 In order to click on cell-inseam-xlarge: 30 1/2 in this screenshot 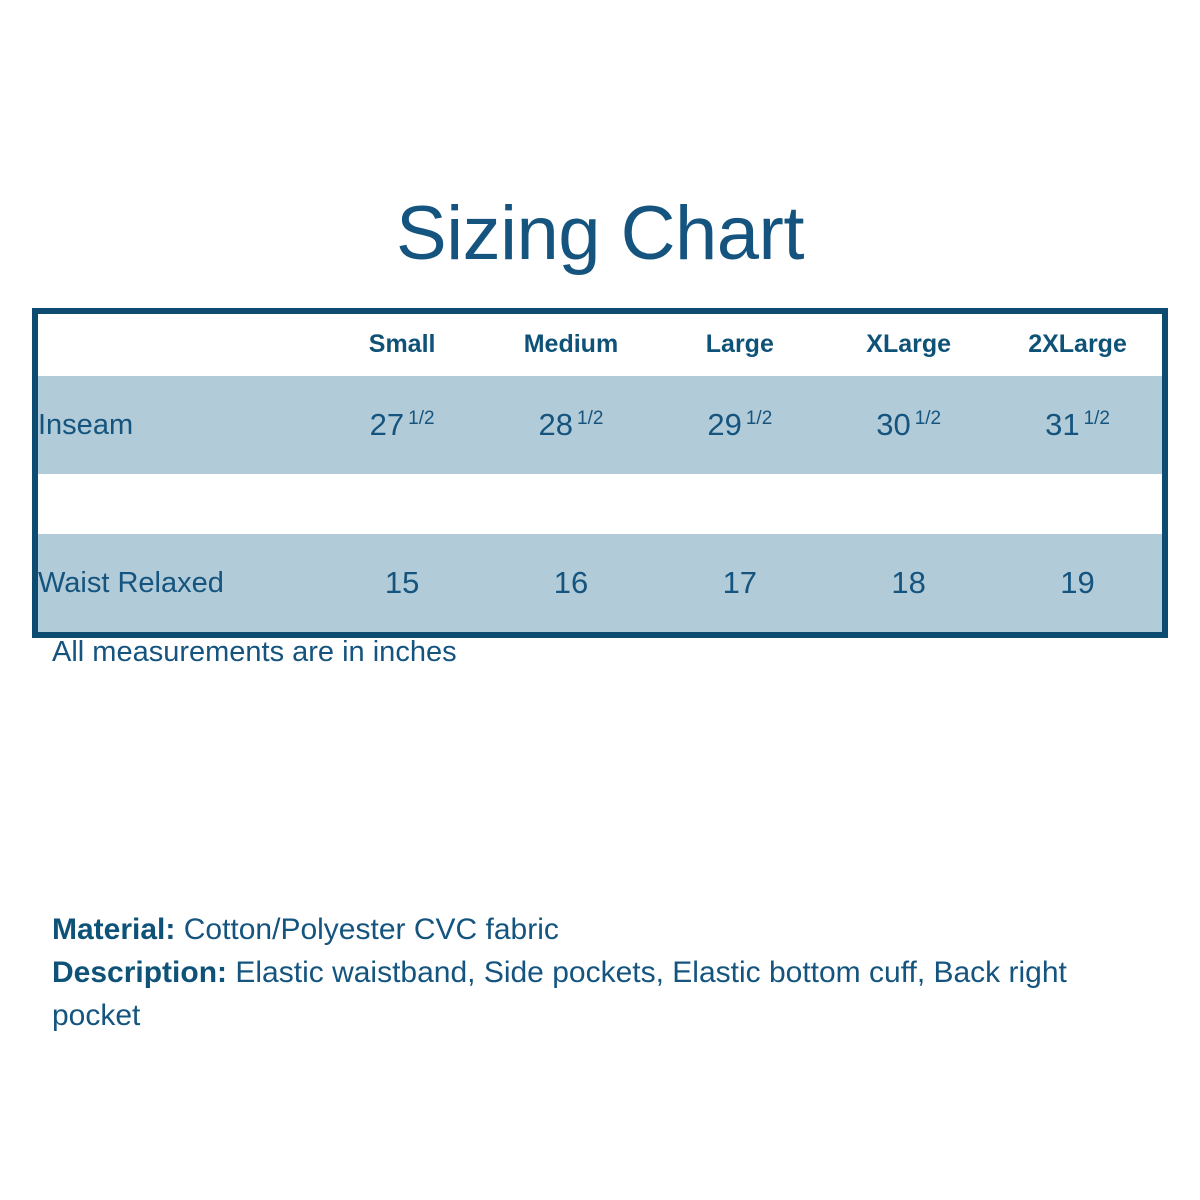, I will do `click(908, 425)`.